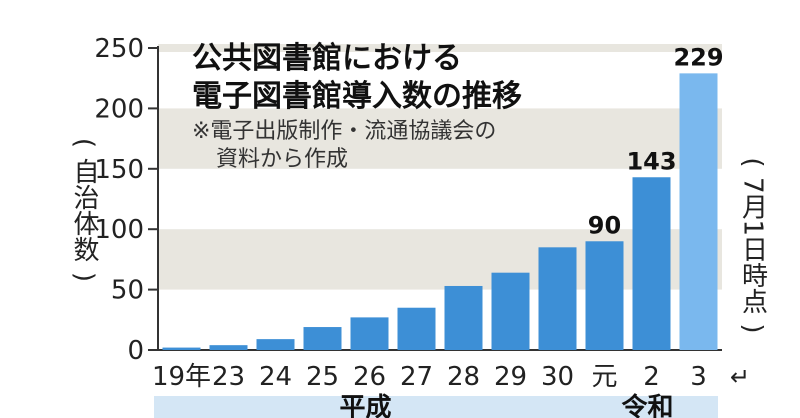  I want to click on bar-data-label: 143, so click(651, 161).